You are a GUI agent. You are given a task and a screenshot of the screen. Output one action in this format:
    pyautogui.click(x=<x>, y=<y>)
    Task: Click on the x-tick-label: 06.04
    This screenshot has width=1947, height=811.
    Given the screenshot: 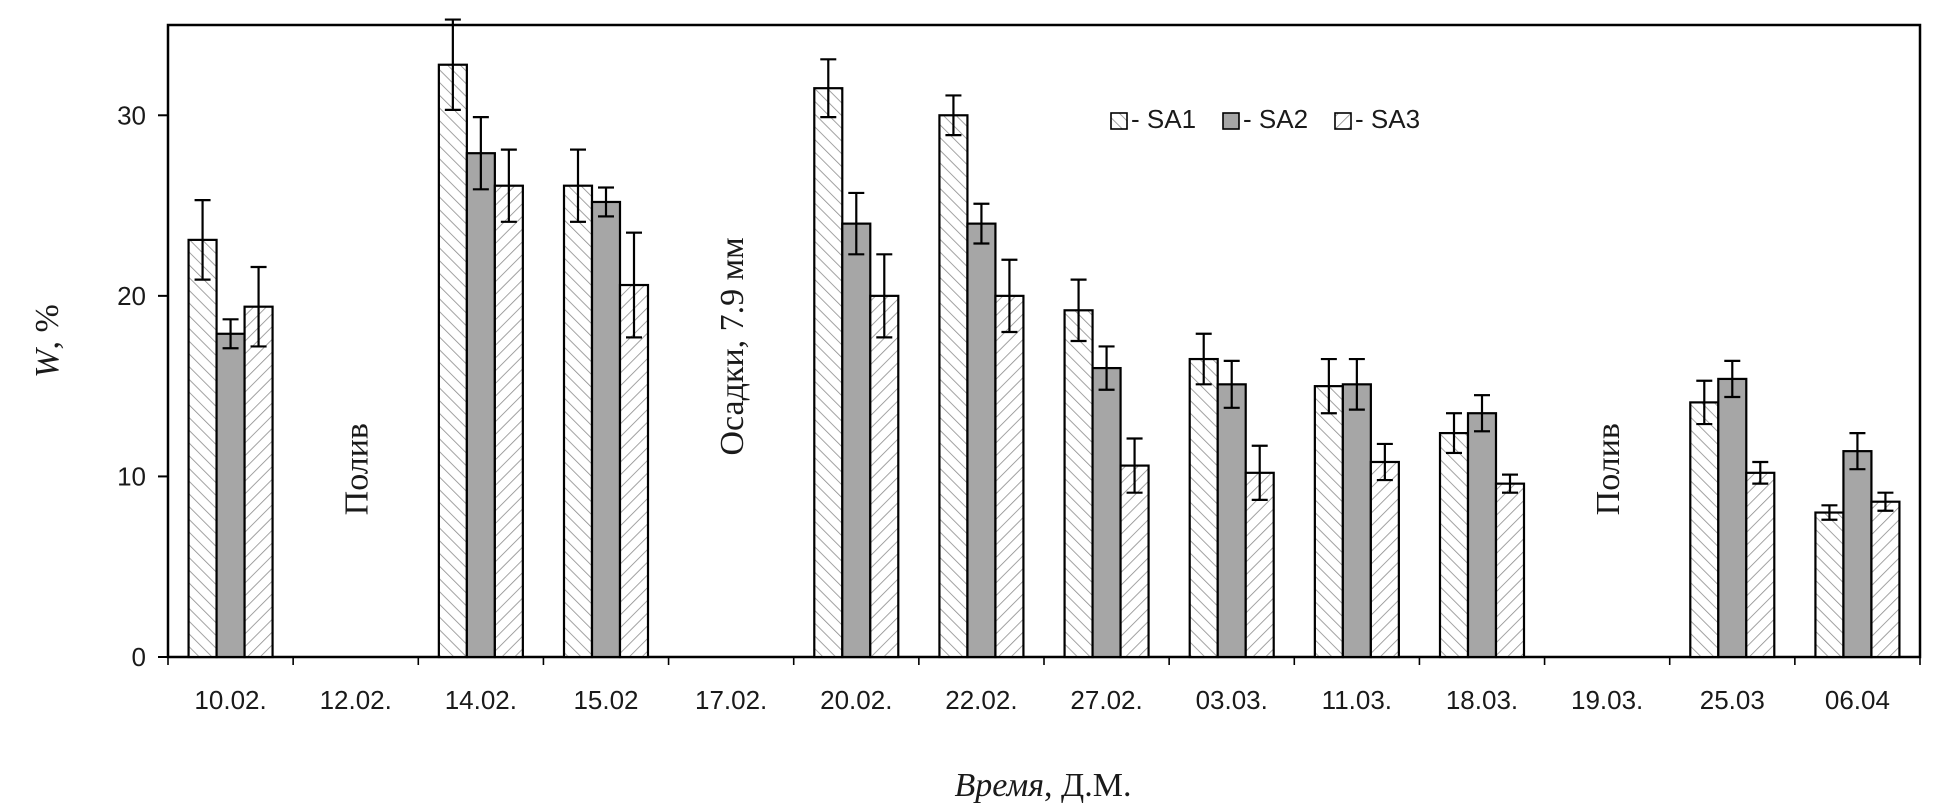 What is the action you would take?
    pyautogui.click(x=1857, y=700)
    